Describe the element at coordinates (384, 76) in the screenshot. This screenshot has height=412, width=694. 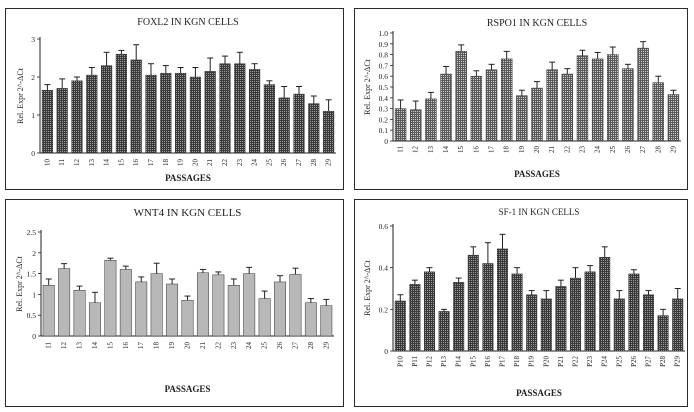
I see `rspo1-y-tick-label: 0.6` at that location.